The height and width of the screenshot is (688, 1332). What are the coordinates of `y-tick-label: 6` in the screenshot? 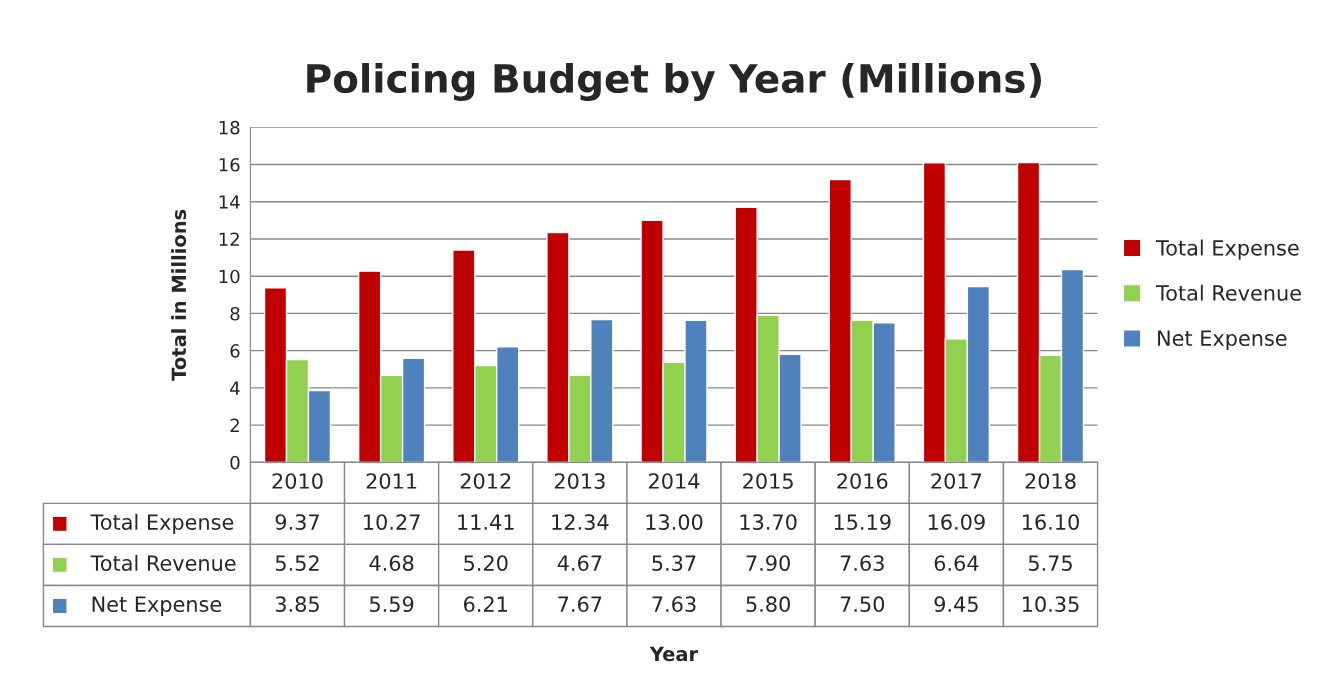 It's located at (235, 351).